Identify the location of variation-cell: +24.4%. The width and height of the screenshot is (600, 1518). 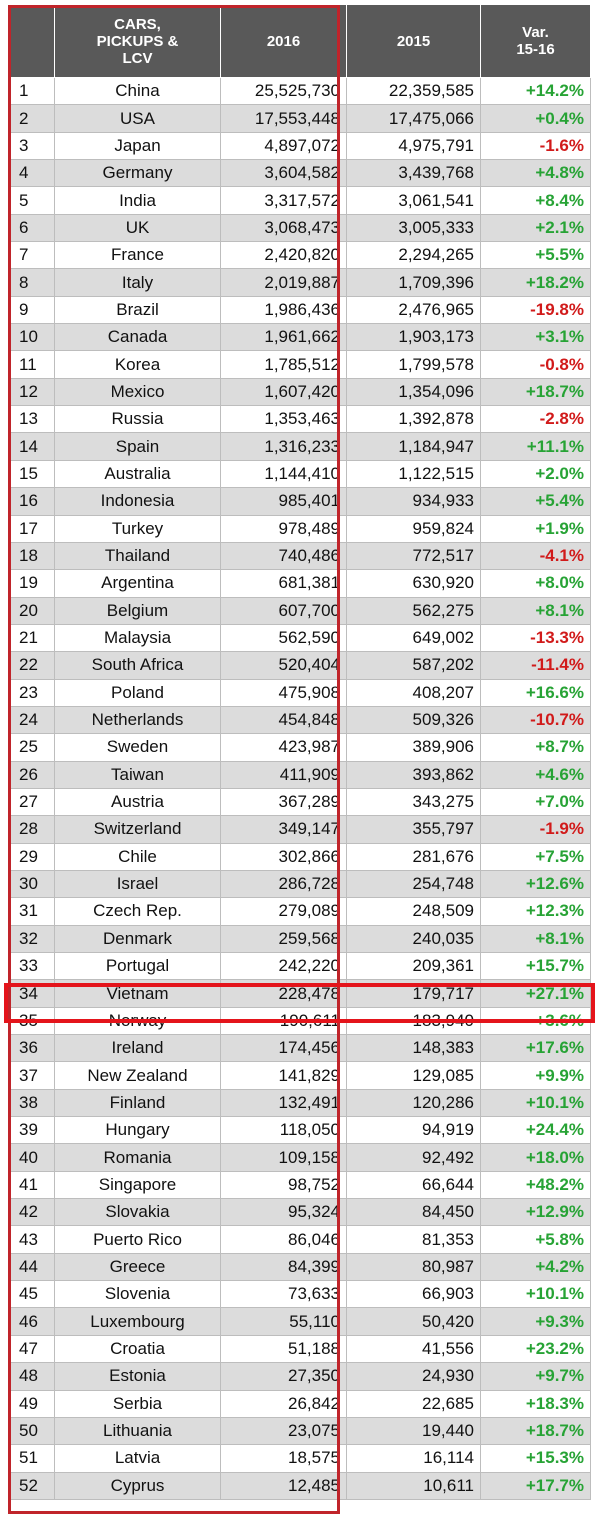
(535, 1130).